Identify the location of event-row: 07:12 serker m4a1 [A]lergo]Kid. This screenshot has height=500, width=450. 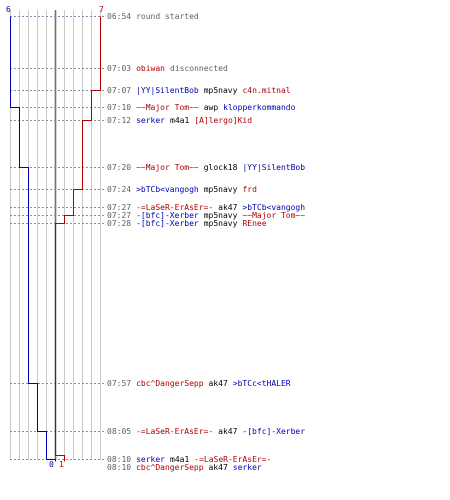
(182, 120).